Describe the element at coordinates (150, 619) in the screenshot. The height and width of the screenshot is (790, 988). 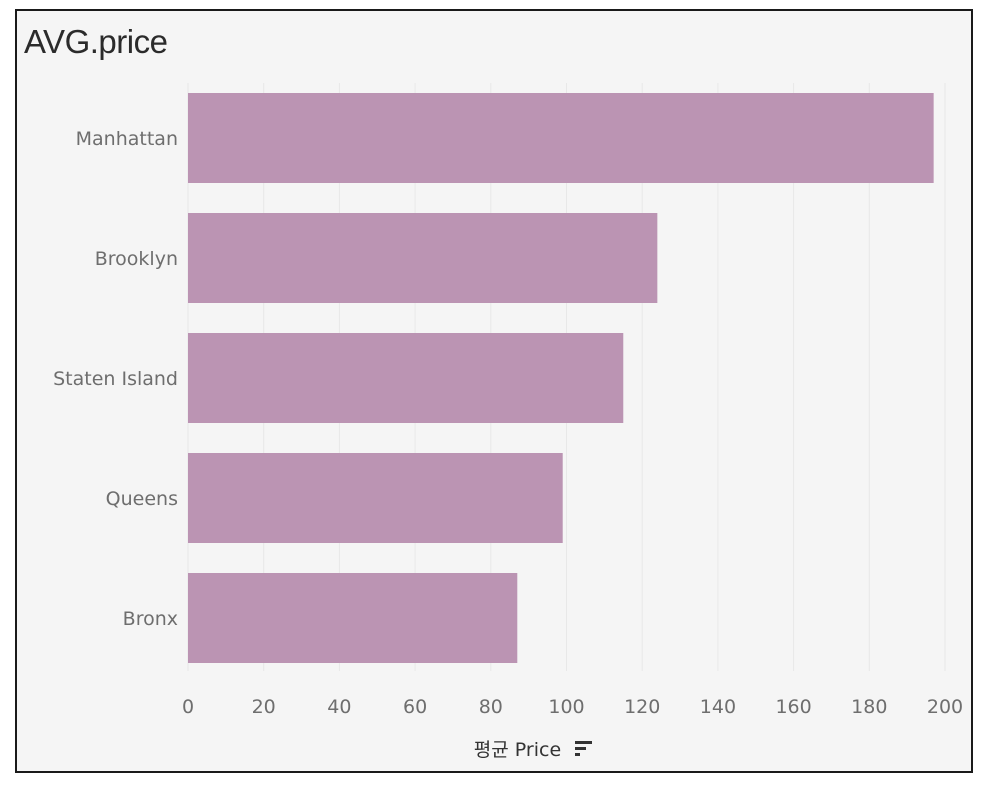
I see `category-label: Bronx` at that location.